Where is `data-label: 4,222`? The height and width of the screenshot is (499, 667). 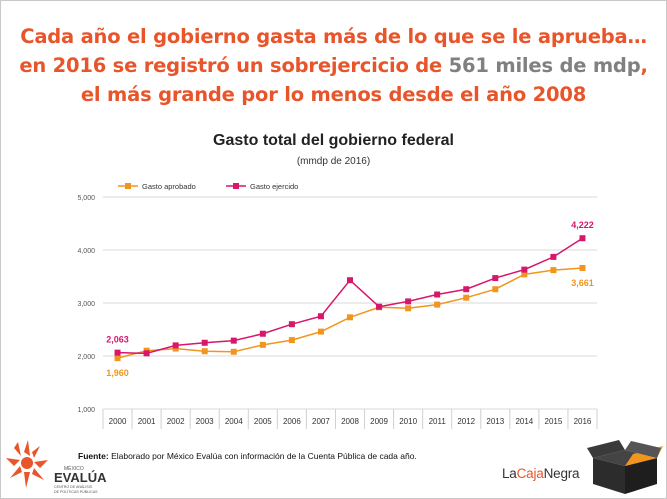
data-label: 4,222 is located at coordinates (582, 225).